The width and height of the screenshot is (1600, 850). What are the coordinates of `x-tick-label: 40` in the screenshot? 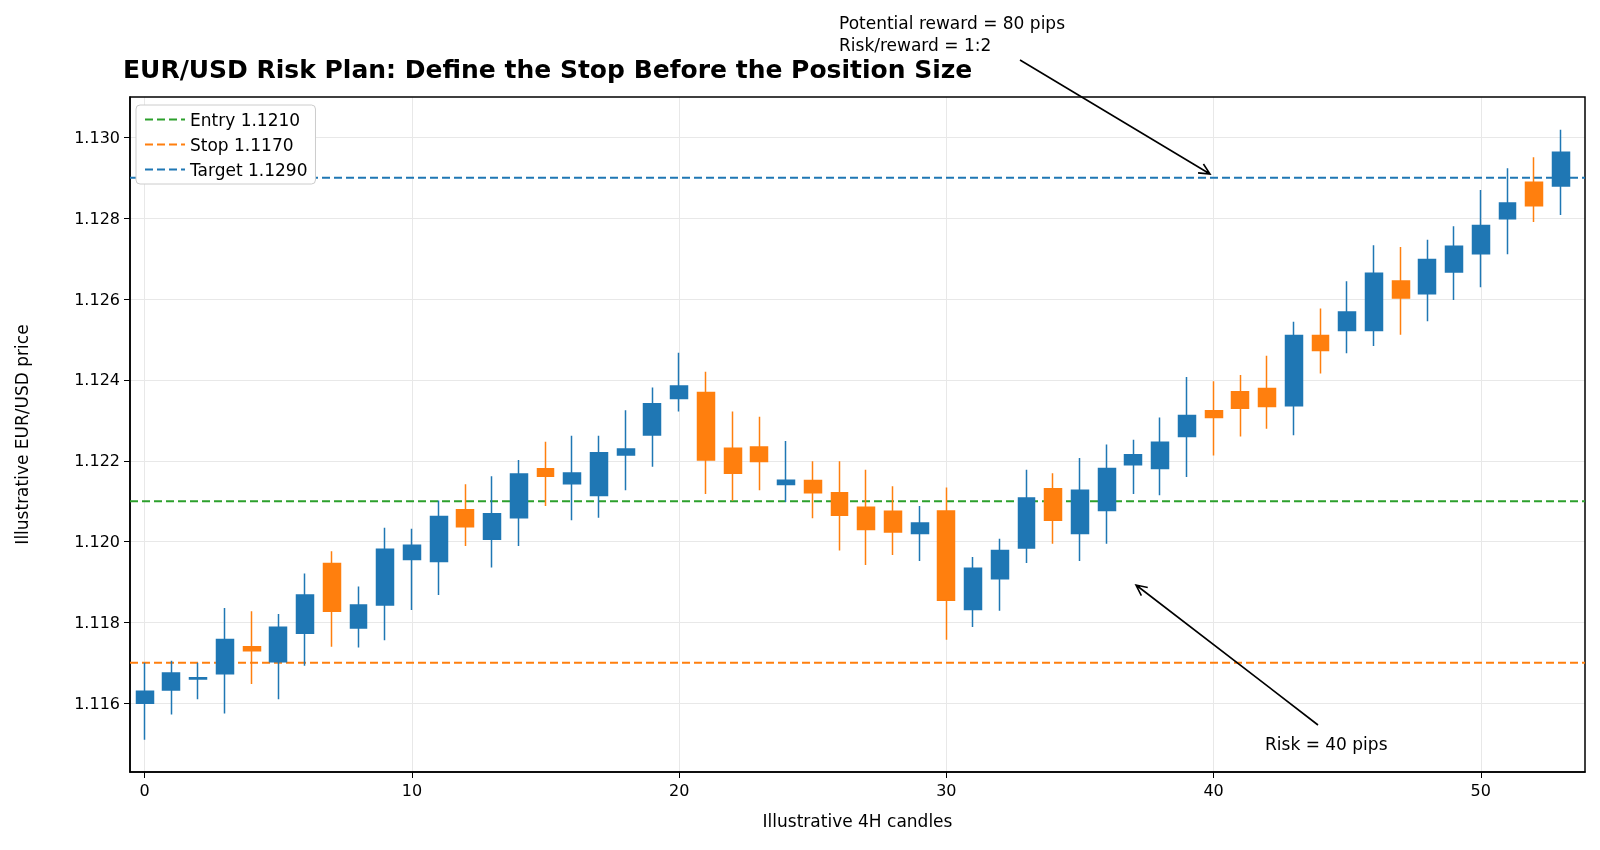 It's located at (1213, 790).